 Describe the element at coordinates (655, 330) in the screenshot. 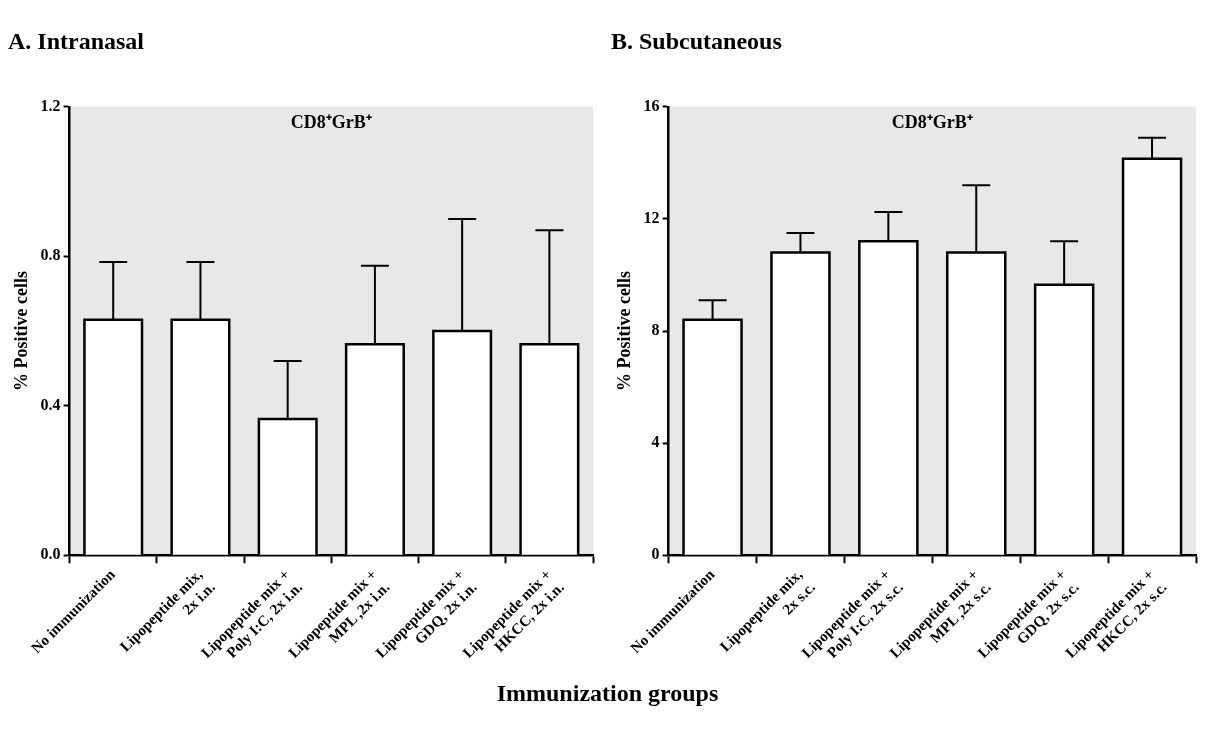

I see `y-tick-label: 8` at that location.